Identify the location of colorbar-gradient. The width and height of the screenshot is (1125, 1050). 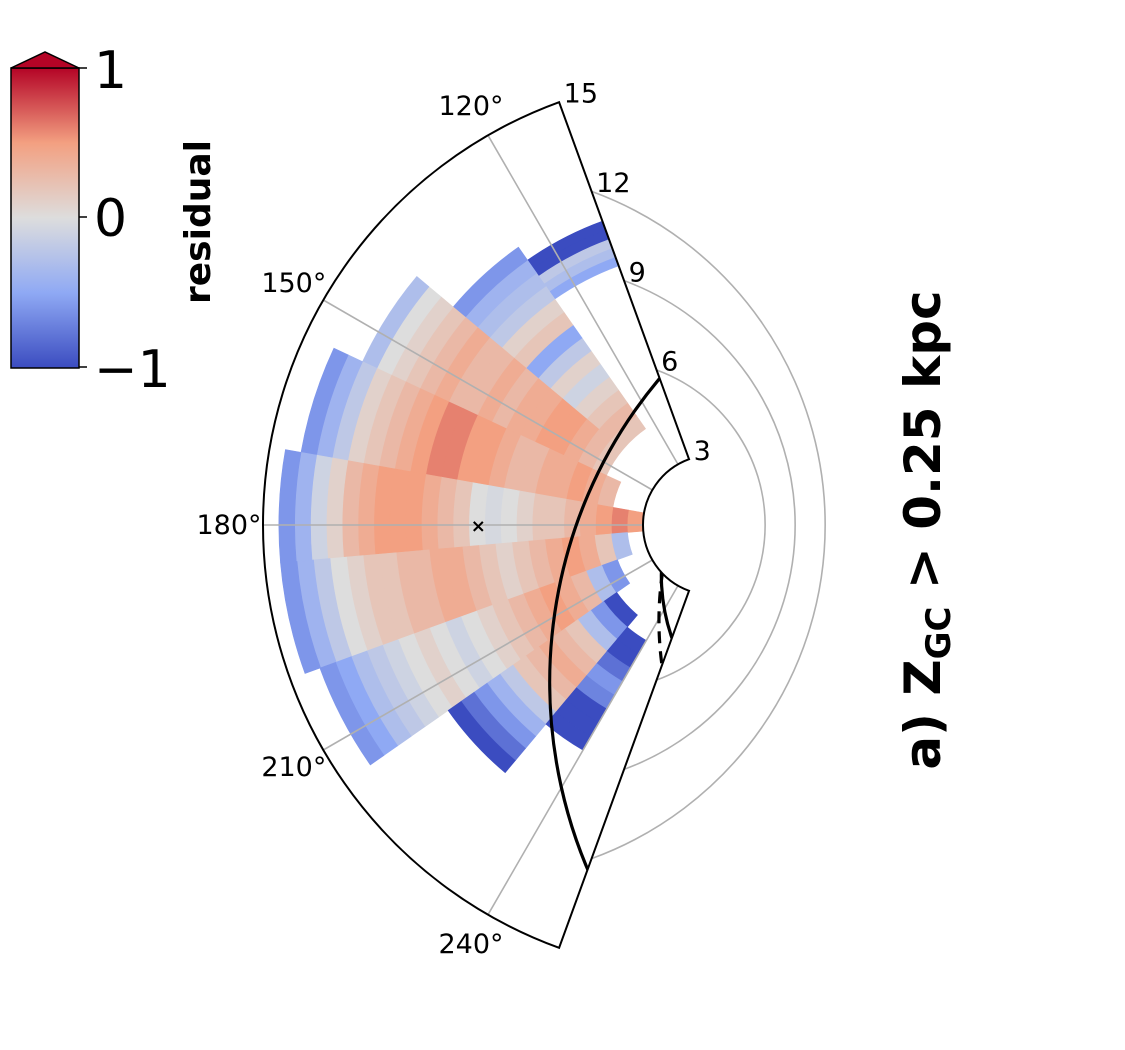
(45, 218).